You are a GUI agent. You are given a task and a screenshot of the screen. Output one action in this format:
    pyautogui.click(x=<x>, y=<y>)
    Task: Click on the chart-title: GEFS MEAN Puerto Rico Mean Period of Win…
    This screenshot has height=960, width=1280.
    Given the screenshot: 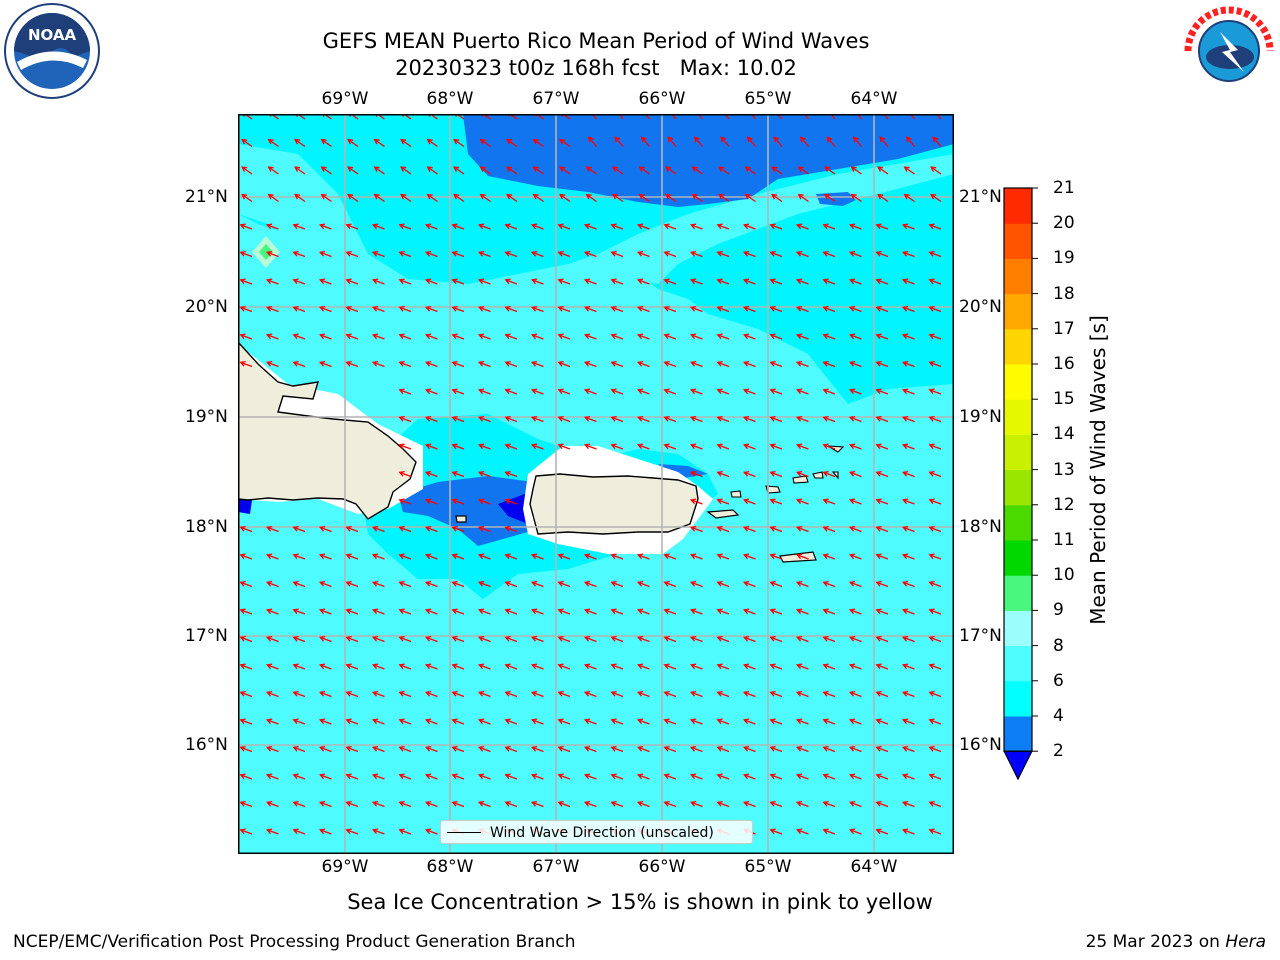 What is the action you would take?
    pyautogui.click(x=596, y=41)
    